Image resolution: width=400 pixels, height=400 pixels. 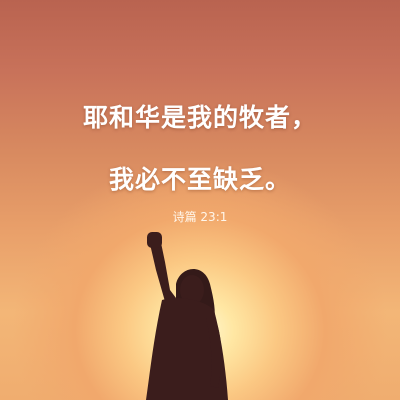 What do you see at coordinates (199, 179) in the screenshot?
I see `verse-line-2: 我必不至缺乏。` at bounding box center [199, 179].